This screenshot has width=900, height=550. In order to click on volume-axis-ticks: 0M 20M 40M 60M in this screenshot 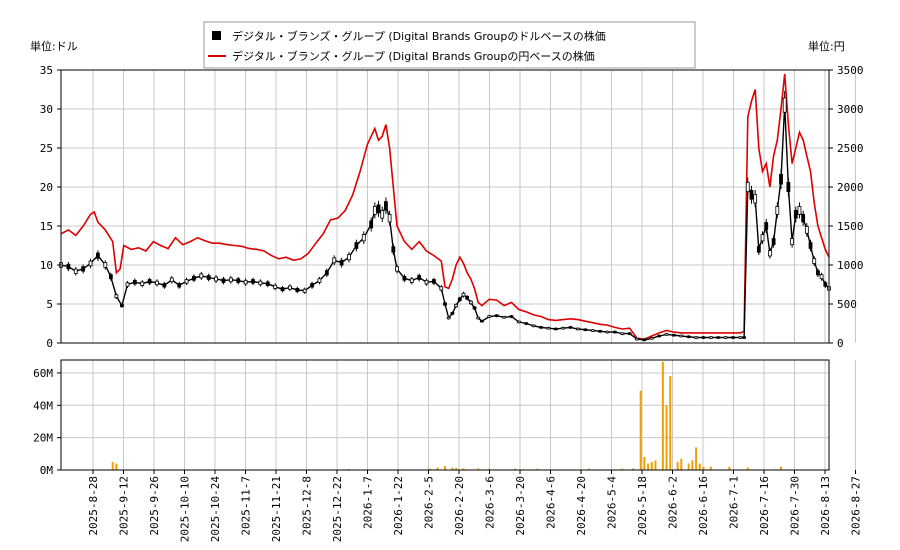, I will do `click(47, 422)`.